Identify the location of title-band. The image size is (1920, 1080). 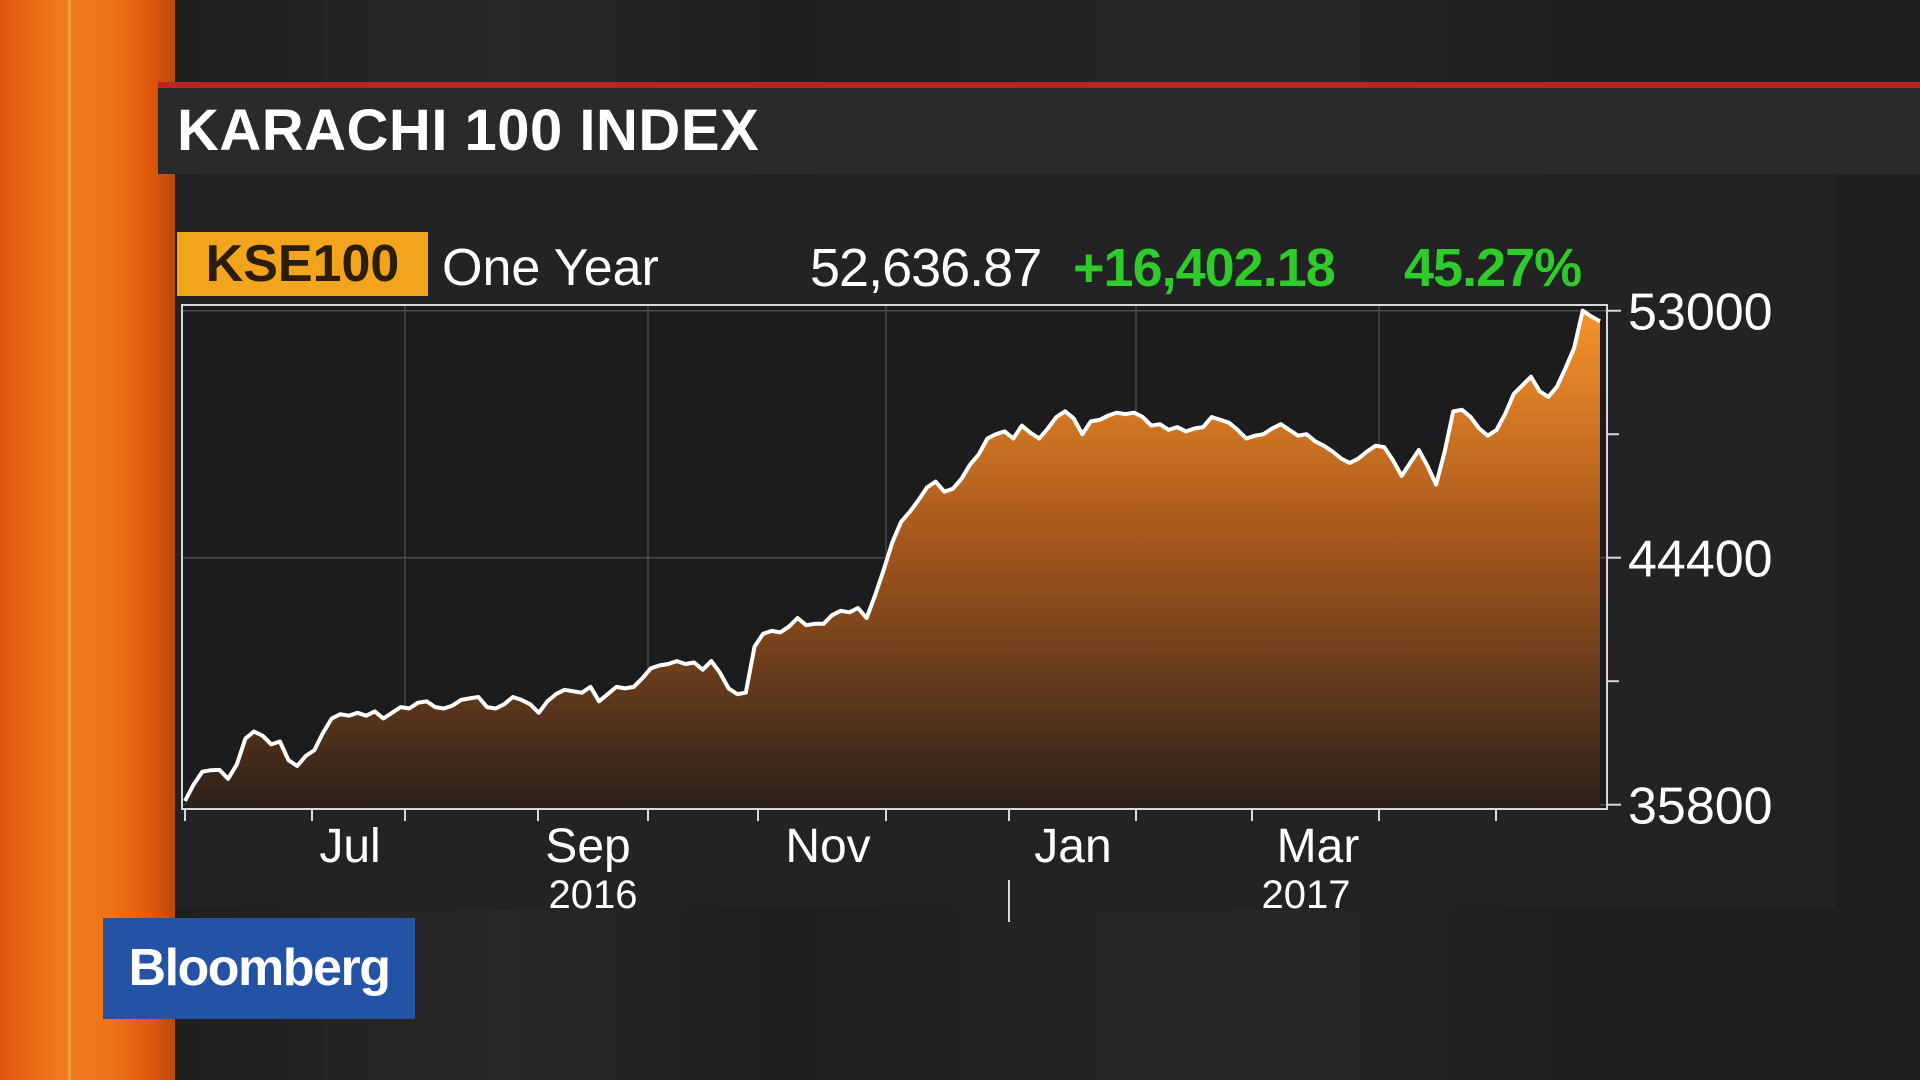
(1039, 131).